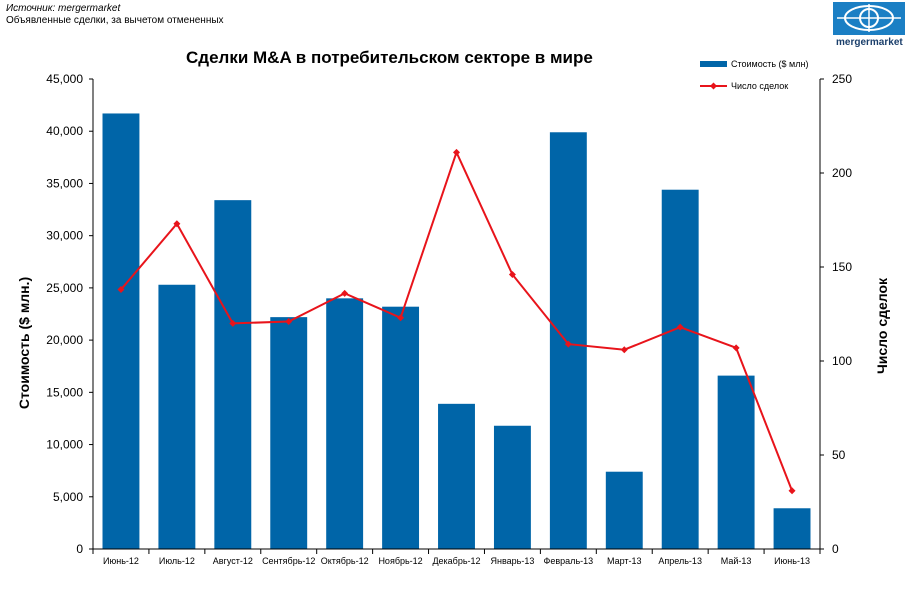 The height and width of the screenshot is (592, 907). I want to click on x-tick-label: Май-13, so click(736, 561).